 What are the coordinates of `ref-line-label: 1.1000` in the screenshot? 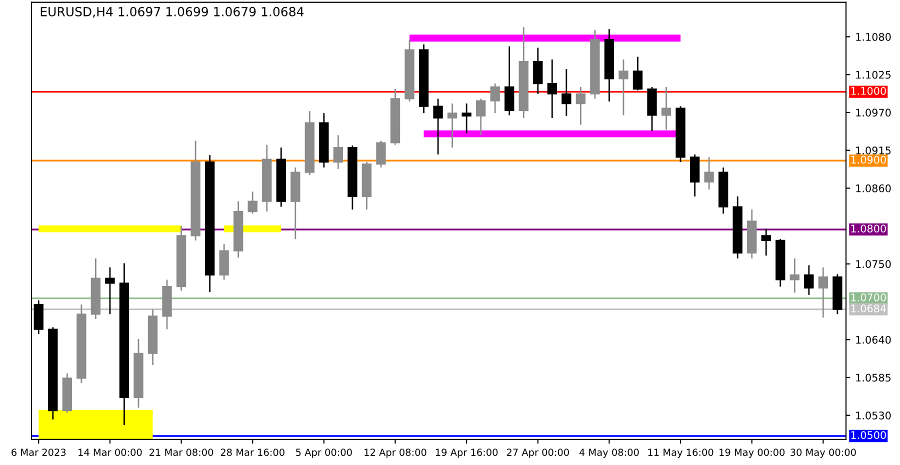 It's located at (868, 90).